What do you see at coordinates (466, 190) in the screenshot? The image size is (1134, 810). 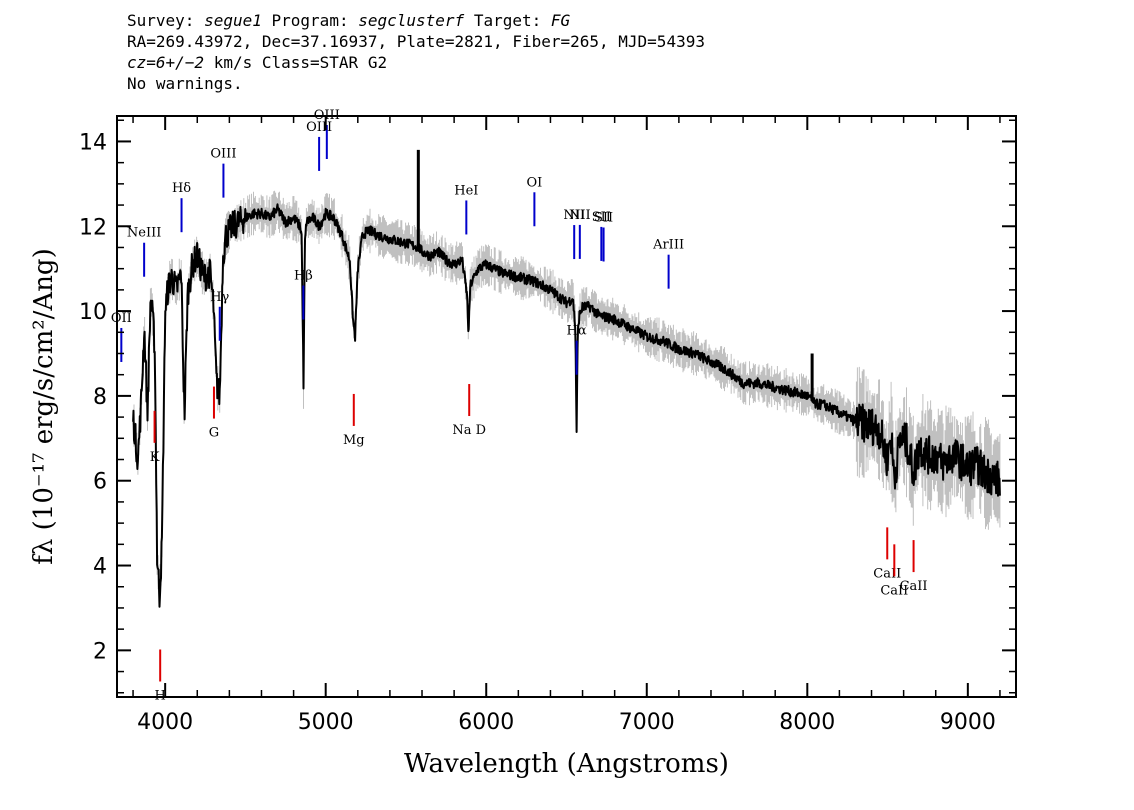 I see `emission-label-8: HeI` at bounding box center [466, 190].